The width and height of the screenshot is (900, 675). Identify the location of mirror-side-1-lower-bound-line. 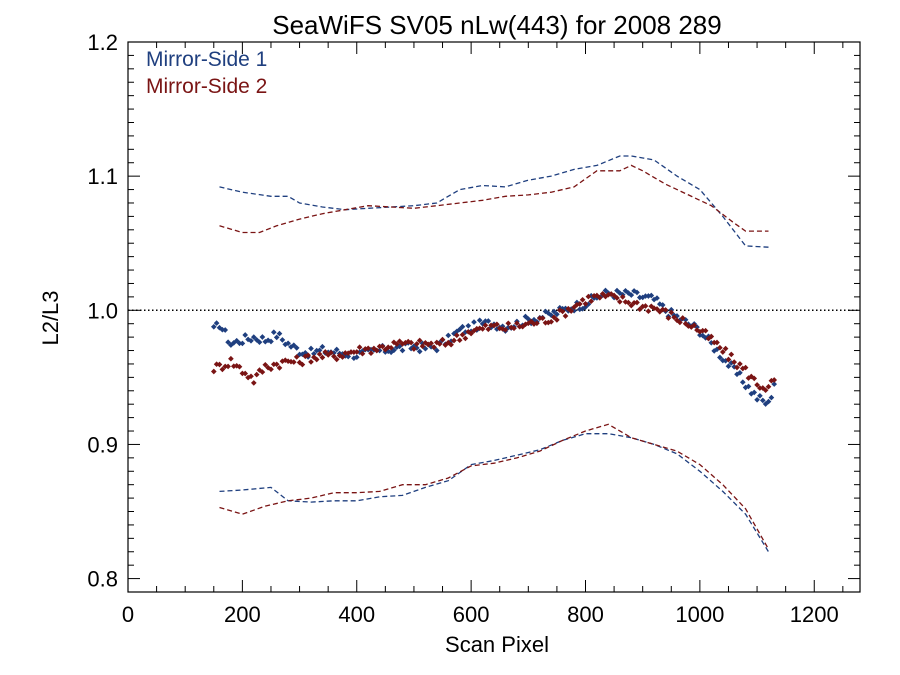
(494, 493).